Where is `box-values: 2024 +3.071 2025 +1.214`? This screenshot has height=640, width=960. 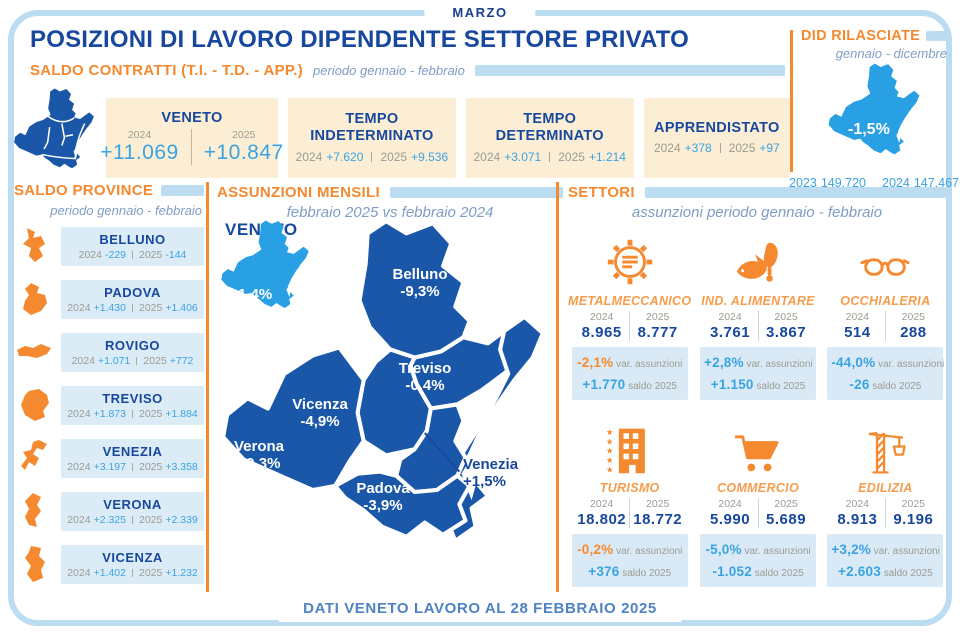
box-values: 2024 +3.071 2025 +1.214 is located at coordinates (549, 157).